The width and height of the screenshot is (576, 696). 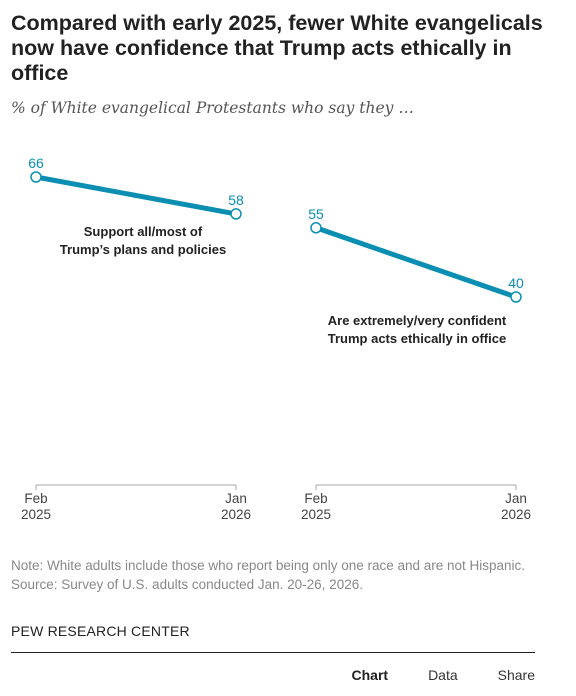 What do you see at coordinates (143, 249) in the screenshot?
I see `series-label: Trump’s plans and policies` at bounding box center [143, 249].